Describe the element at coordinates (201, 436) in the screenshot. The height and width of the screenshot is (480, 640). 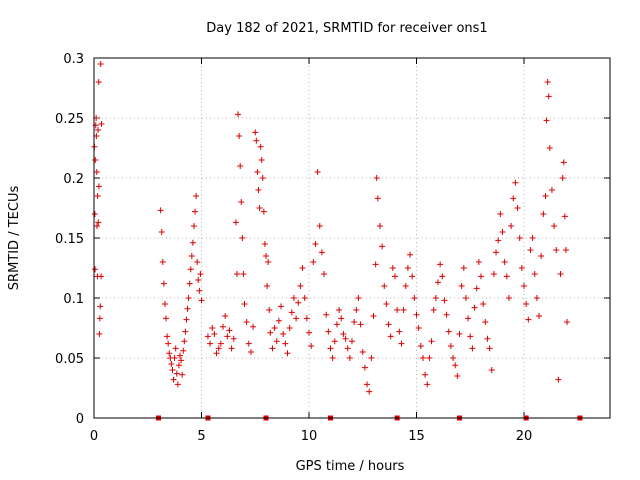
I see `x-tick-label: 5` at that location.